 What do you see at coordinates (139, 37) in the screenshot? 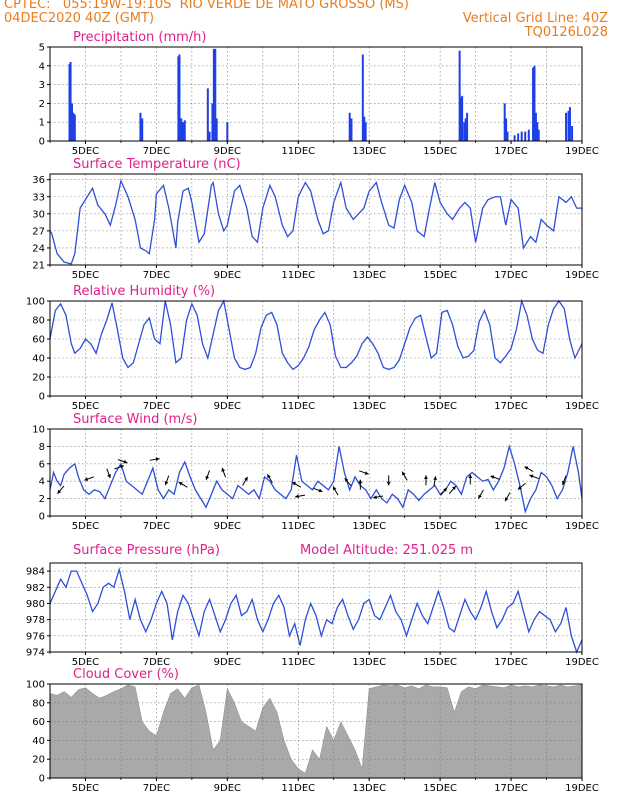
I see `panel-title: Precipitation (mm/h)` at bounding box center [139, 37].